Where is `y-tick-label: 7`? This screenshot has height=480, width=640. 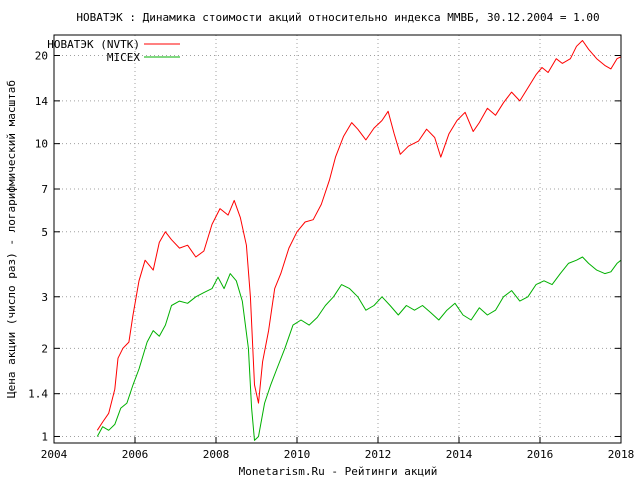 y-tick-label: 7 is located at coordinates (44, 189).